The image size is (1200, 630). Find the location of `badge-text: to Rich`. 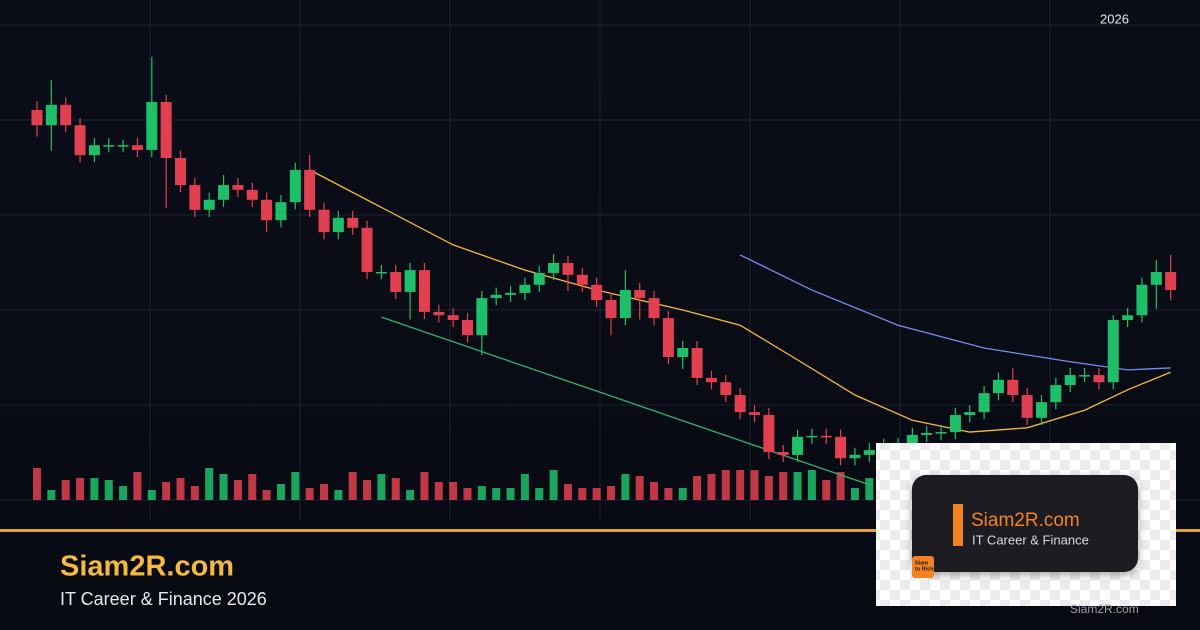

badge-text: to Rich is located at coordinates (924, 569).